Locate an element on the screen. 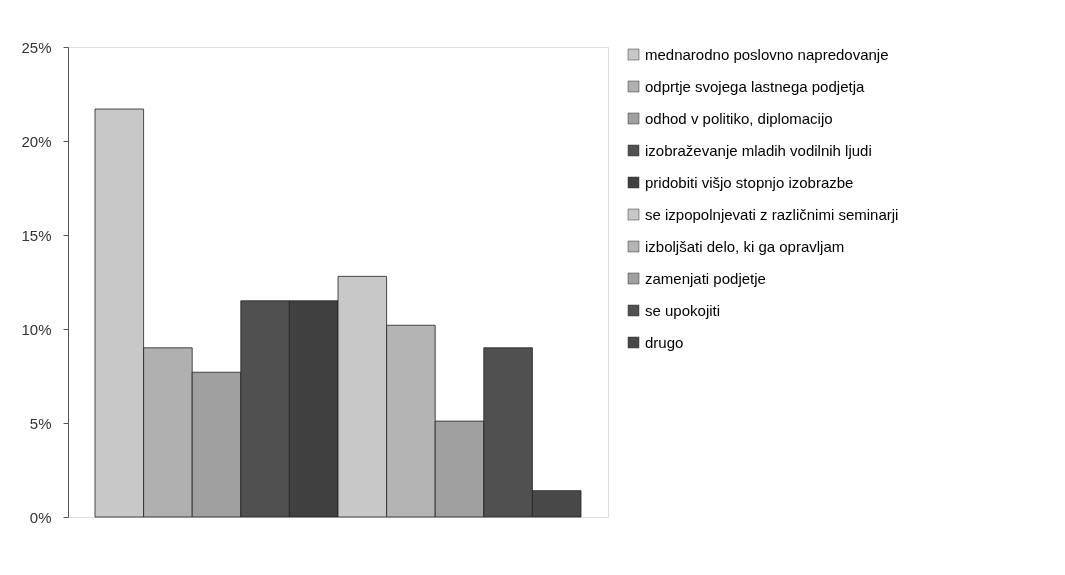 The image size is (1065, 575). legend-label: se upokojiti is located at coordinates (683, 310).